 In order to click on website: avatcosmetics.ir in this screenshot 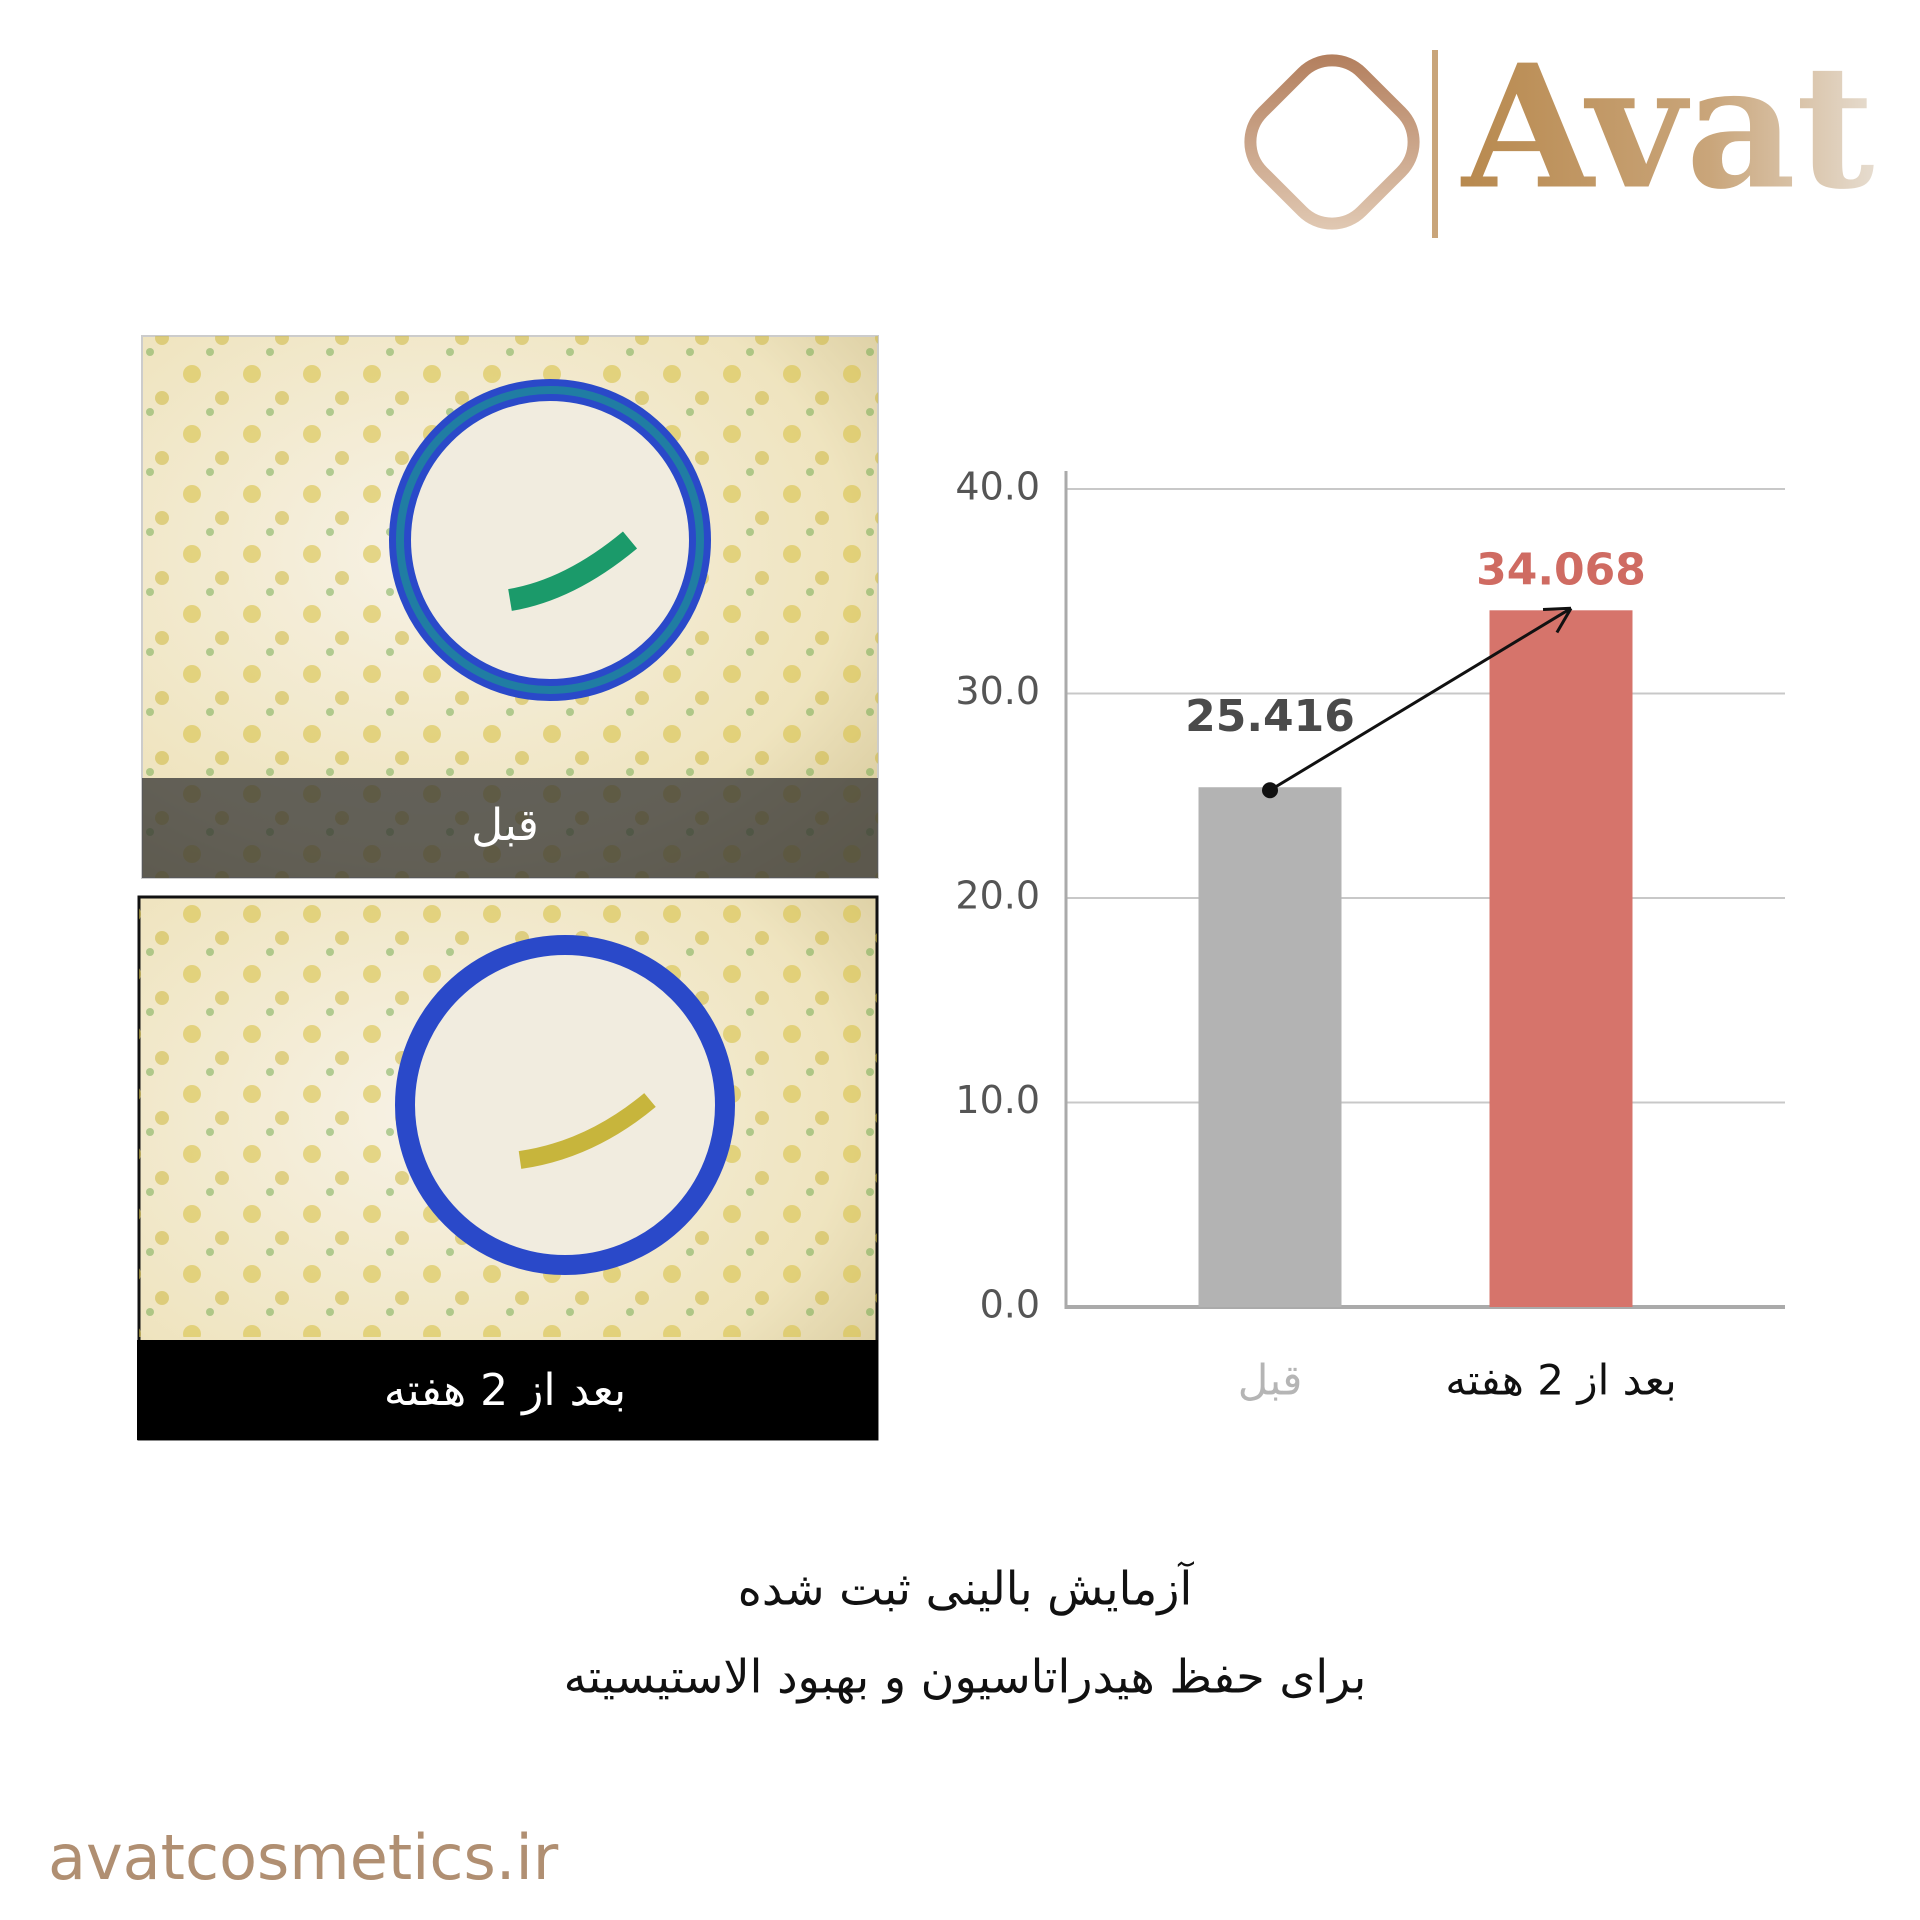, I will do `click(303, 1857)`.